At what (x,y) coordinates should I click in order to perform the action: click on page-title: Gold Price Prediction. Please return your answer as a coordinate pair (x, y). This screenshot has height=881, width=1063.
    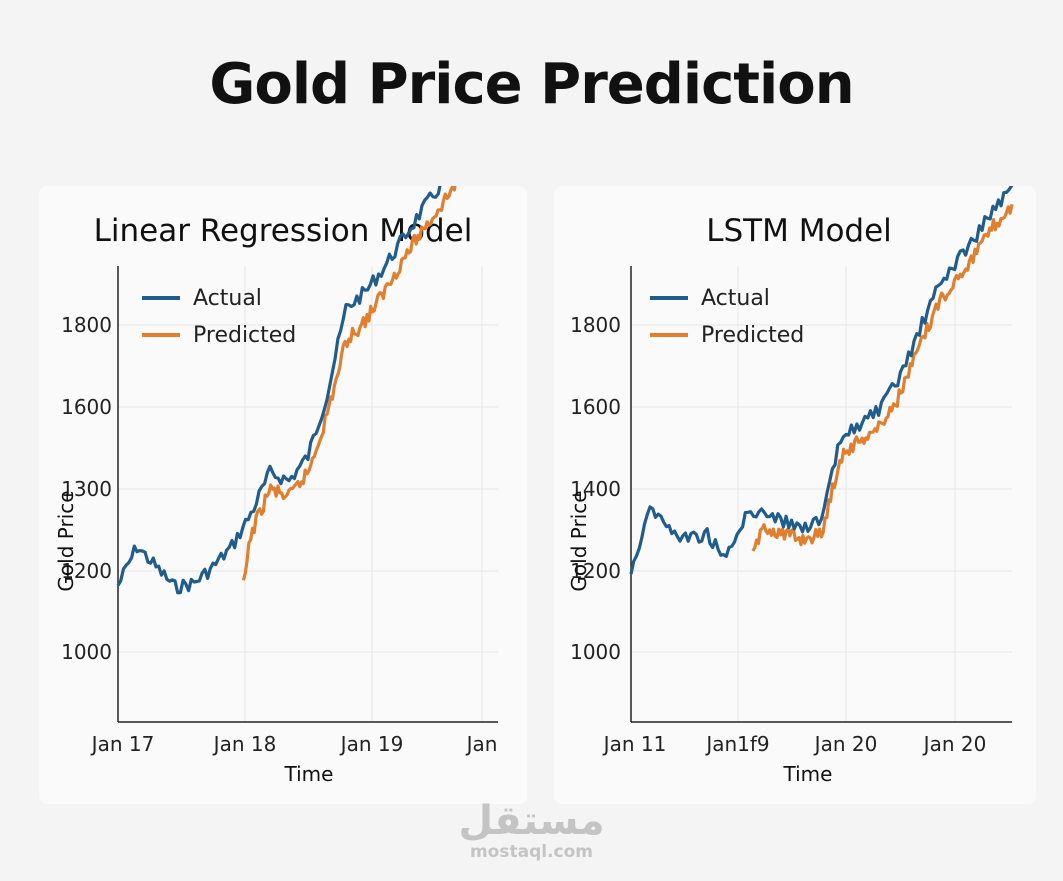
    Looking at the image, I should click on (531, 84).